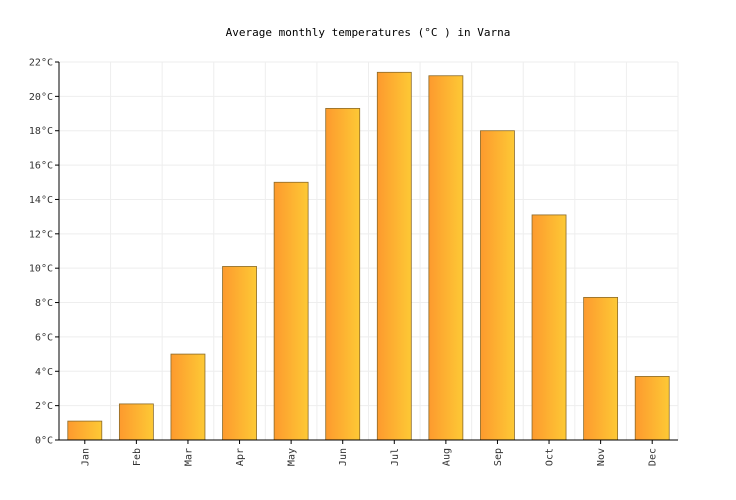  What do you see at coordinates (41, 97) in the screenshot?
I see `y-tick-label: 20°C` at bounding box center [41, 97].